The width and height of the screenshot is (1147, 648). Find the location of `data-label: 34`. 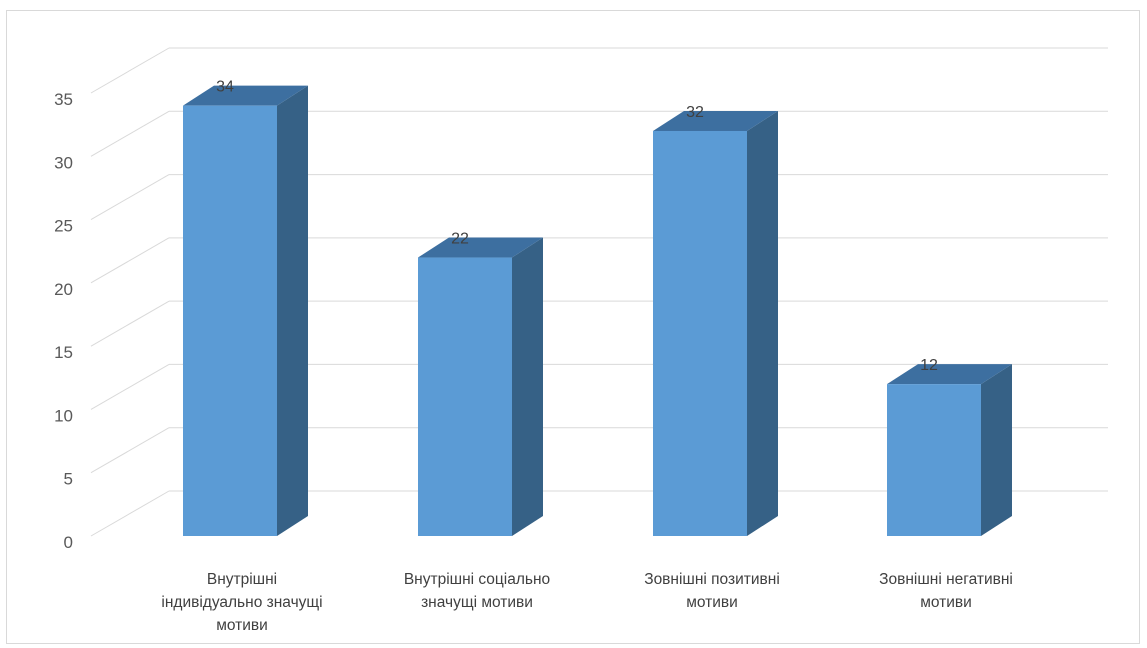

data-label: 34 is located at coordinates (225, 87).